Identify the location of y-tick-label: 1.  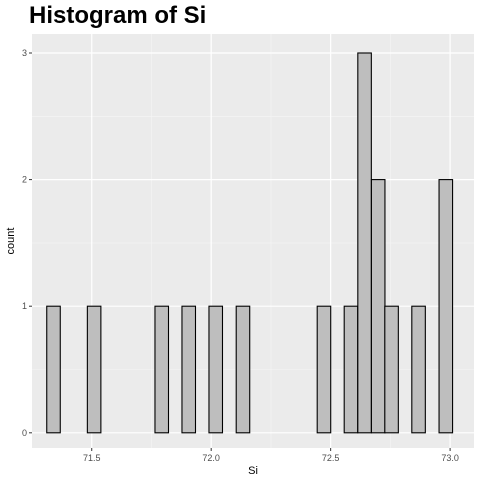
(24, 306).